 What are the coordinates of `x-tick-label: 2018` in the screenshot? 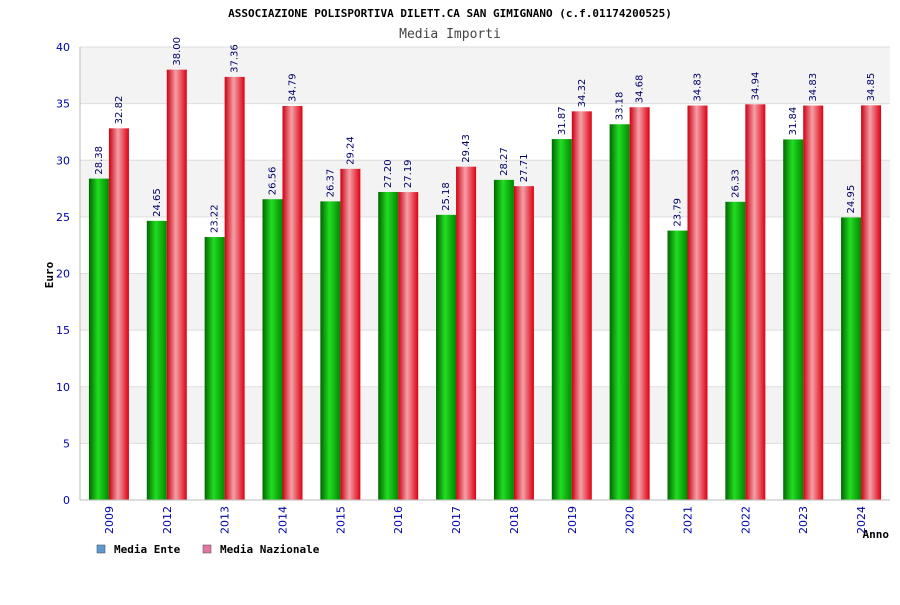 It's located at (514, 520).